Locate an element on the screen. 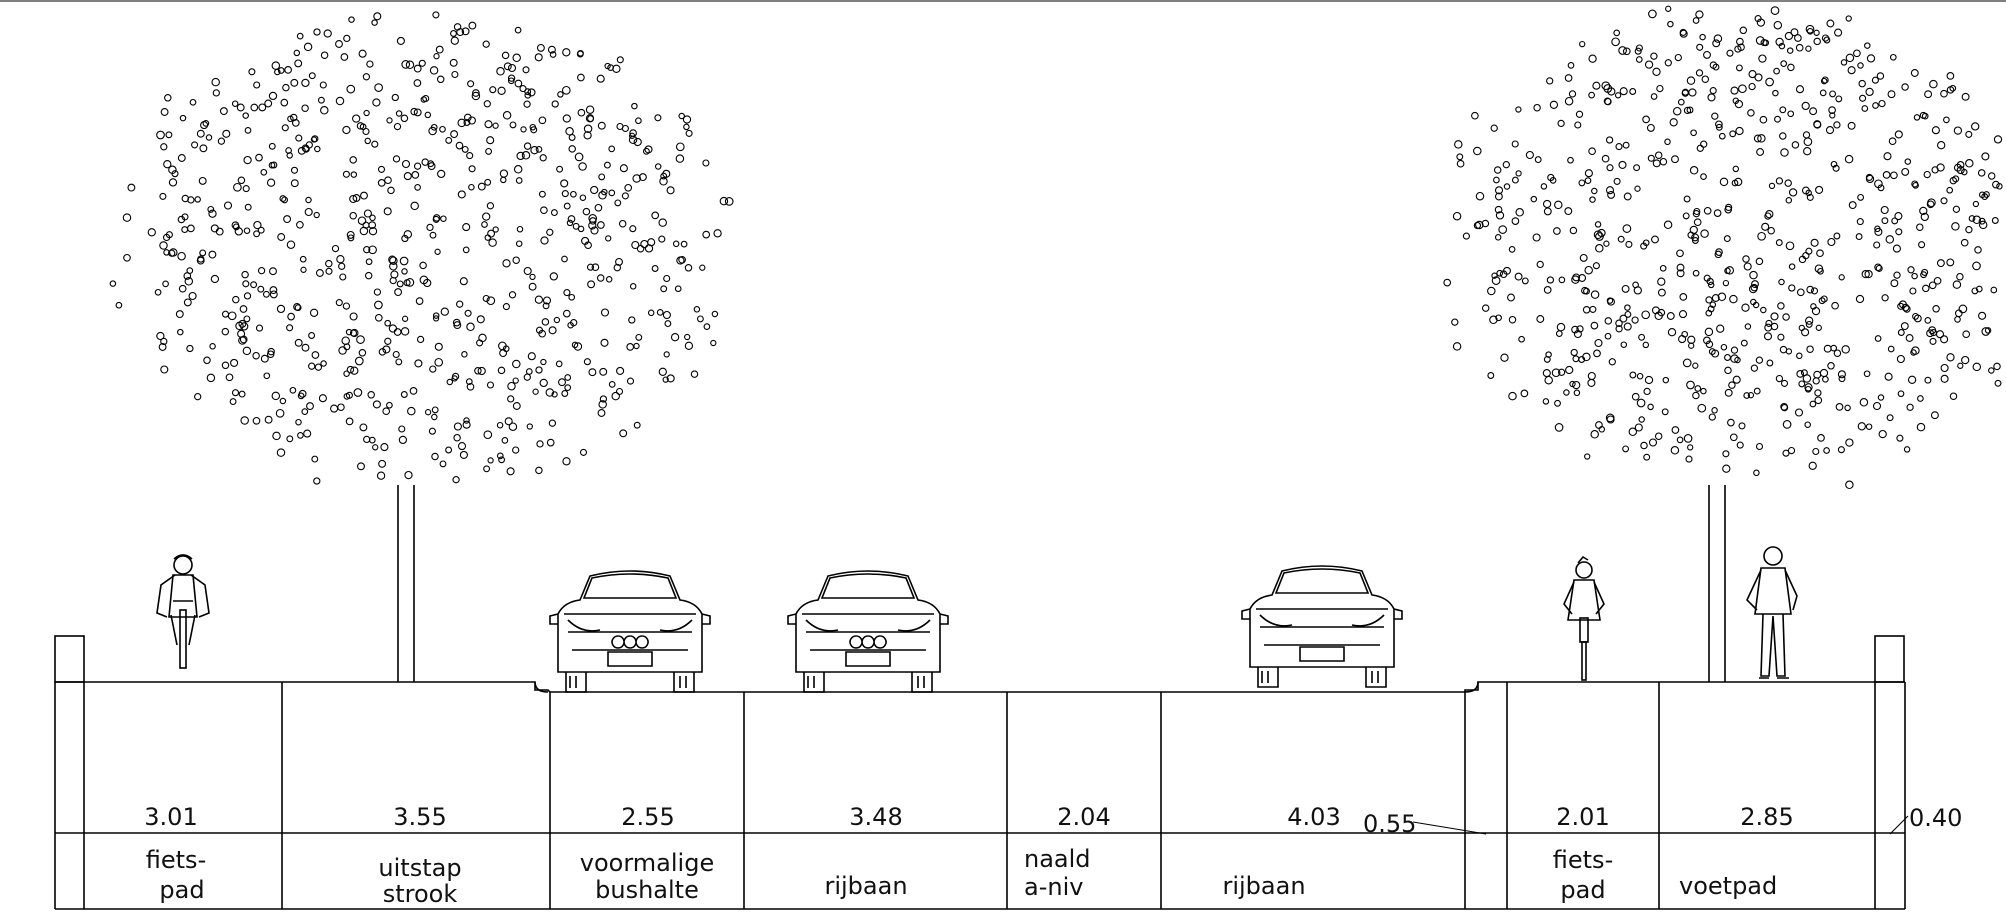 This screenshot has width=2006, height=921. width-rijbaan-2: 4.03 is located at coordinates (1313, 817).